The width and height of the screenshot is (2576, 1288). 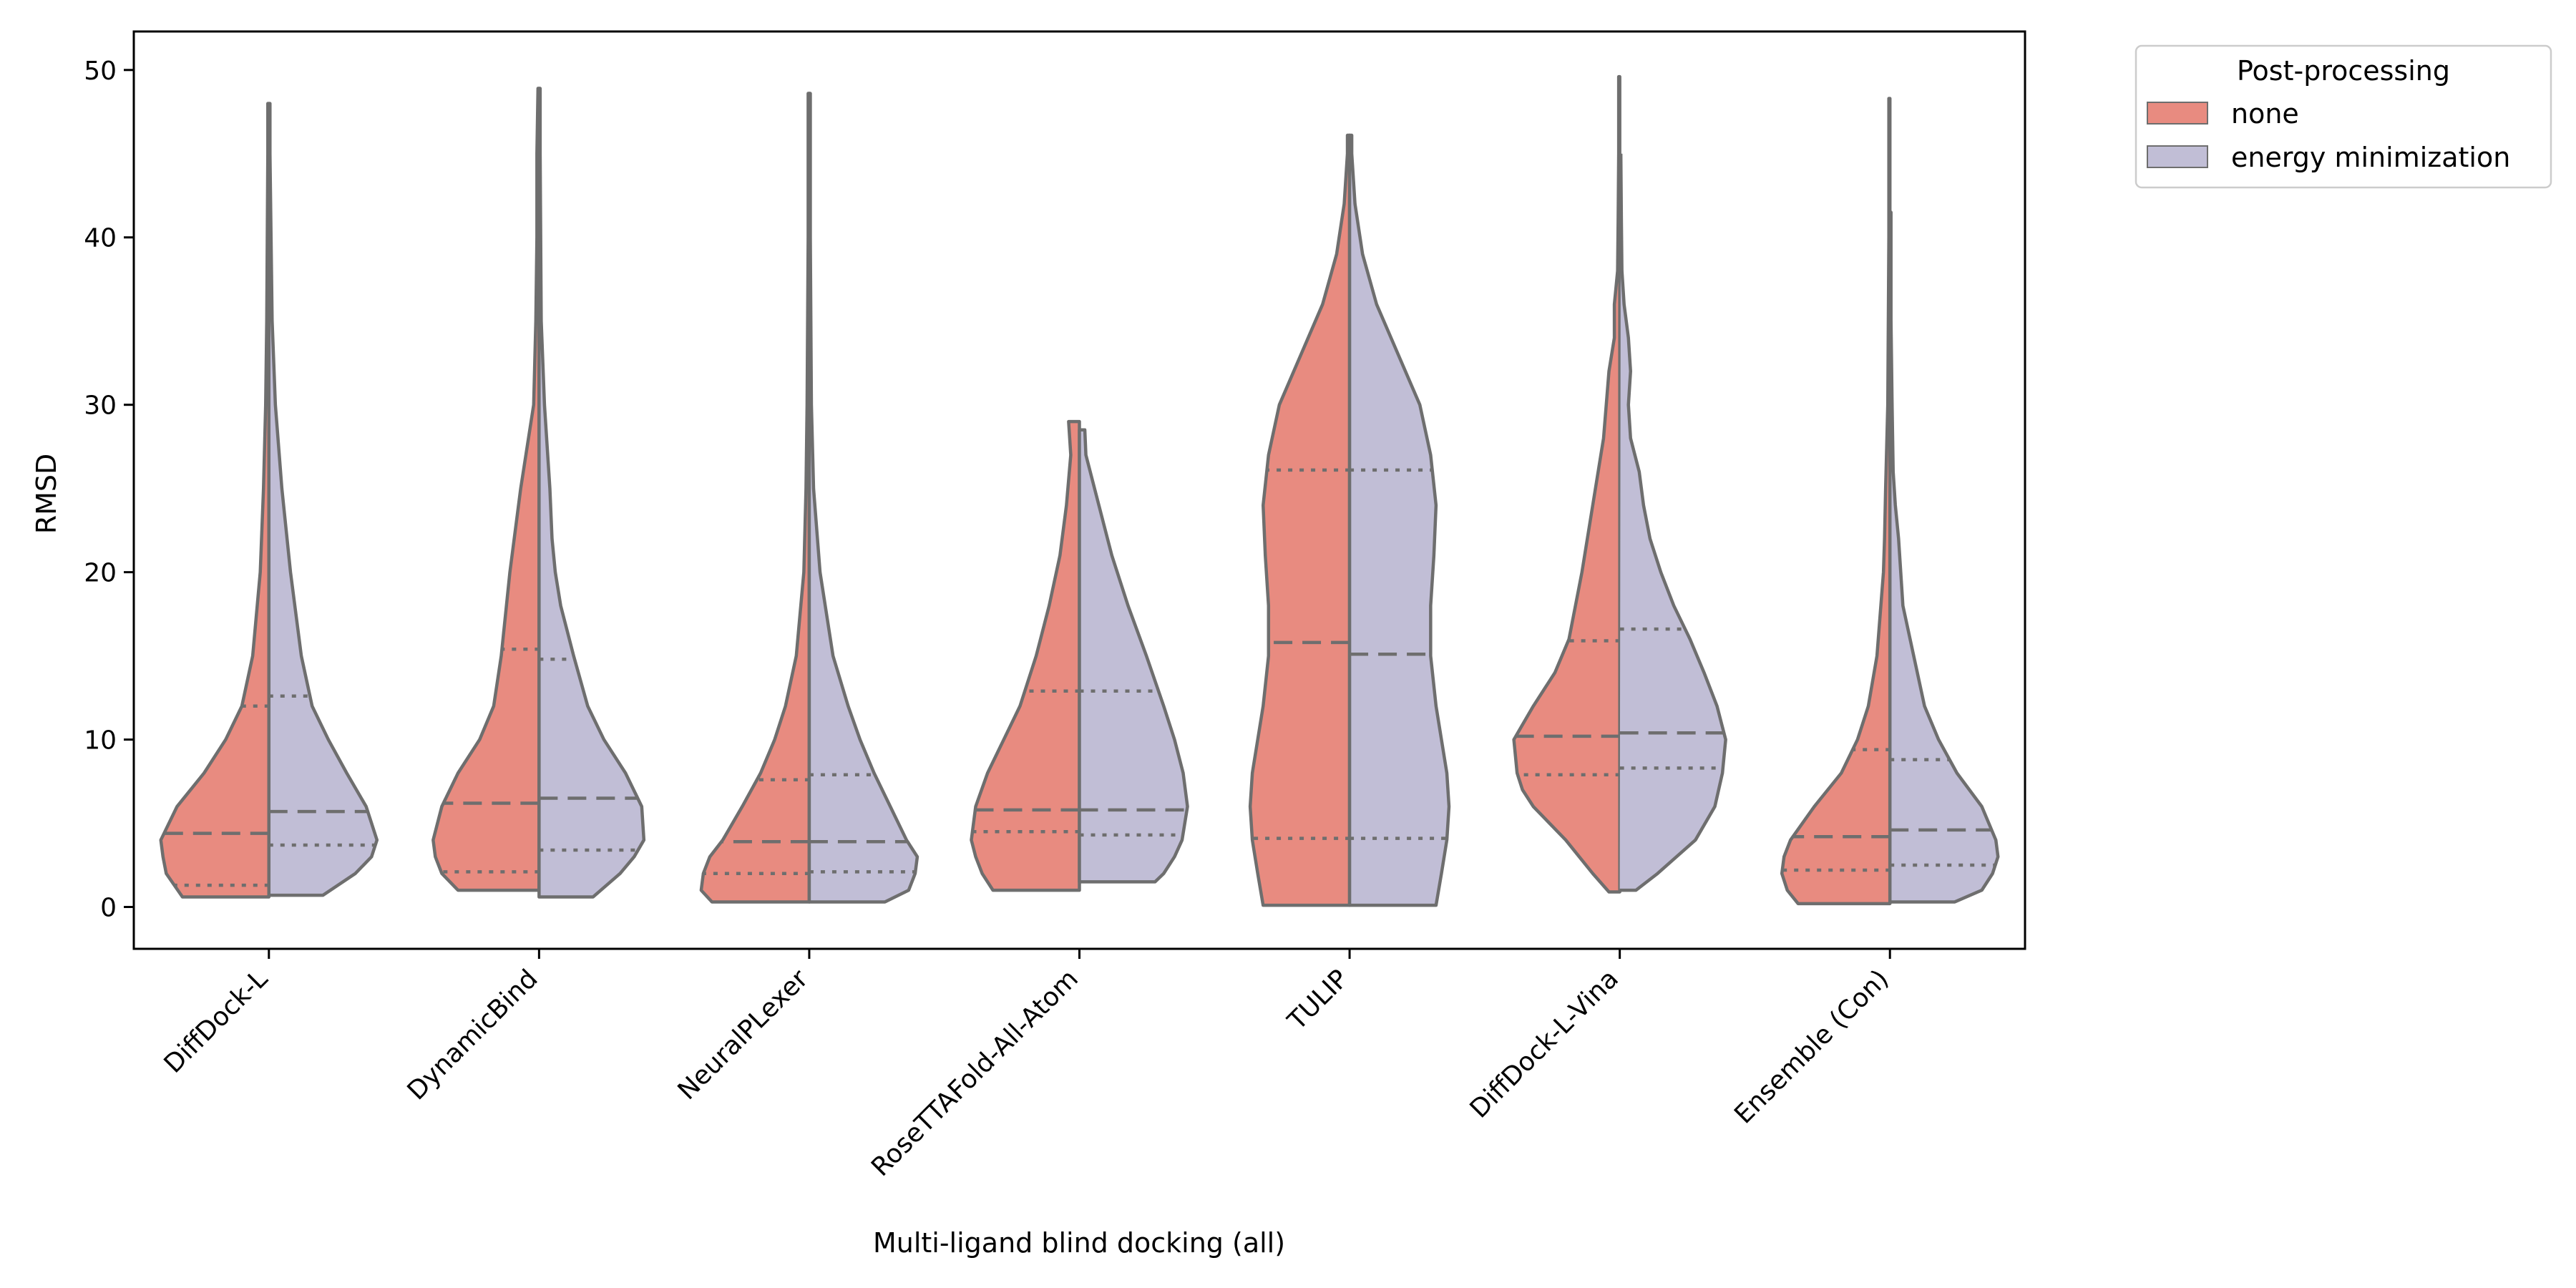 What do you see at coordinates (100, 71) in the screenshot?
I see `y-tick-label: 50` at bounding box center [100, 71].